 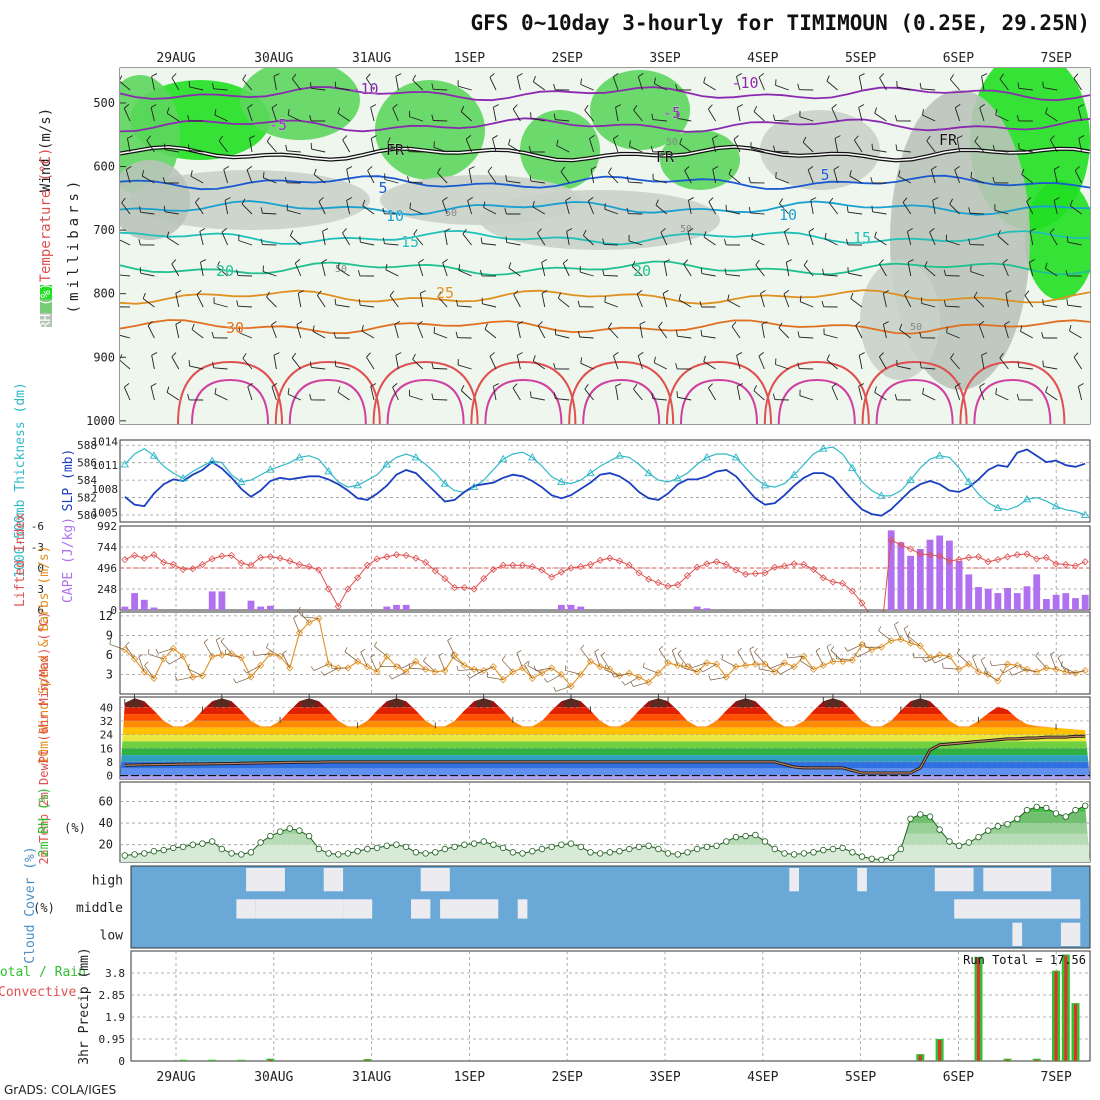 What do you see at coordinates (1024, 960) in the screenshot?
I see `precip-run-total: Run Total = 17.56` at bounding box center [1024, 960].